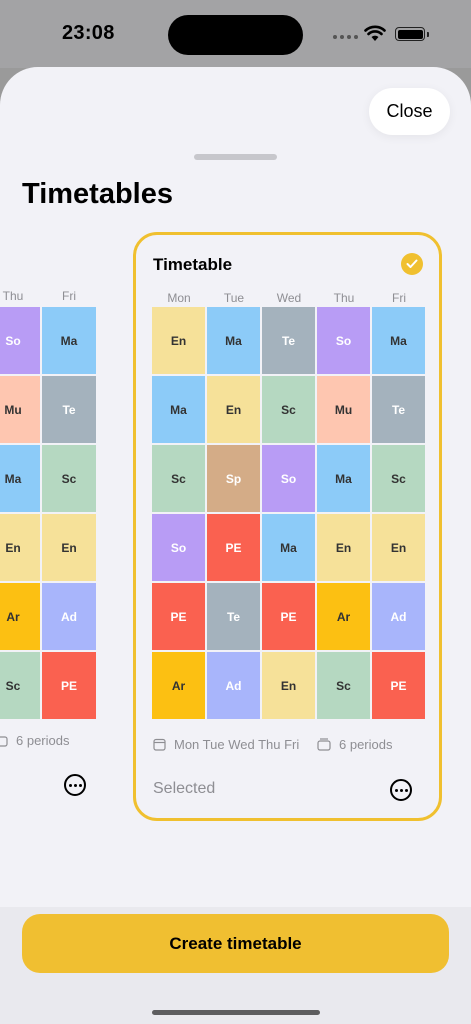  I want to click on periods-text-left: 6 periods, so click(43, 740).